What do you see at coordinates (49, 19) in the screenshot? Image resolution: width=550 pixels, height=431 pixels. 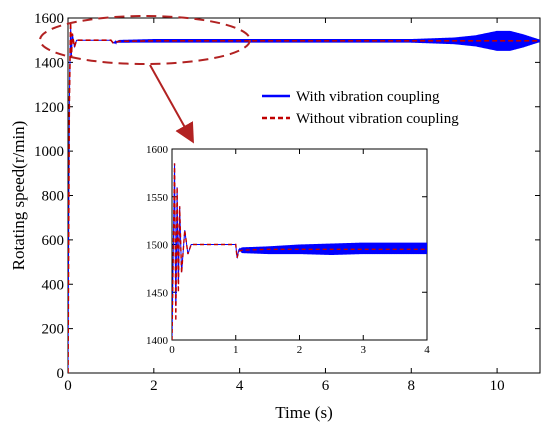 I see `main-ytick-label: 1600` at bounding box center [49, 19].